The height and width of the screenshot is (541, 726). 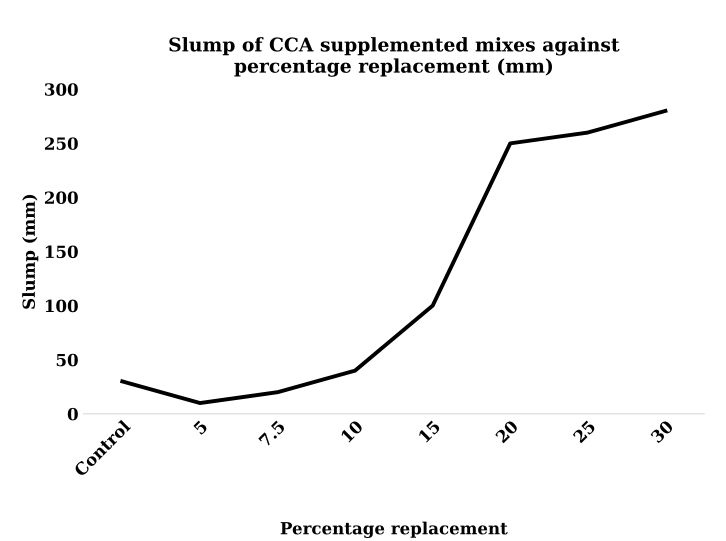 I want to click on x-tick-label: 7.5, so click(x=272, y=434).